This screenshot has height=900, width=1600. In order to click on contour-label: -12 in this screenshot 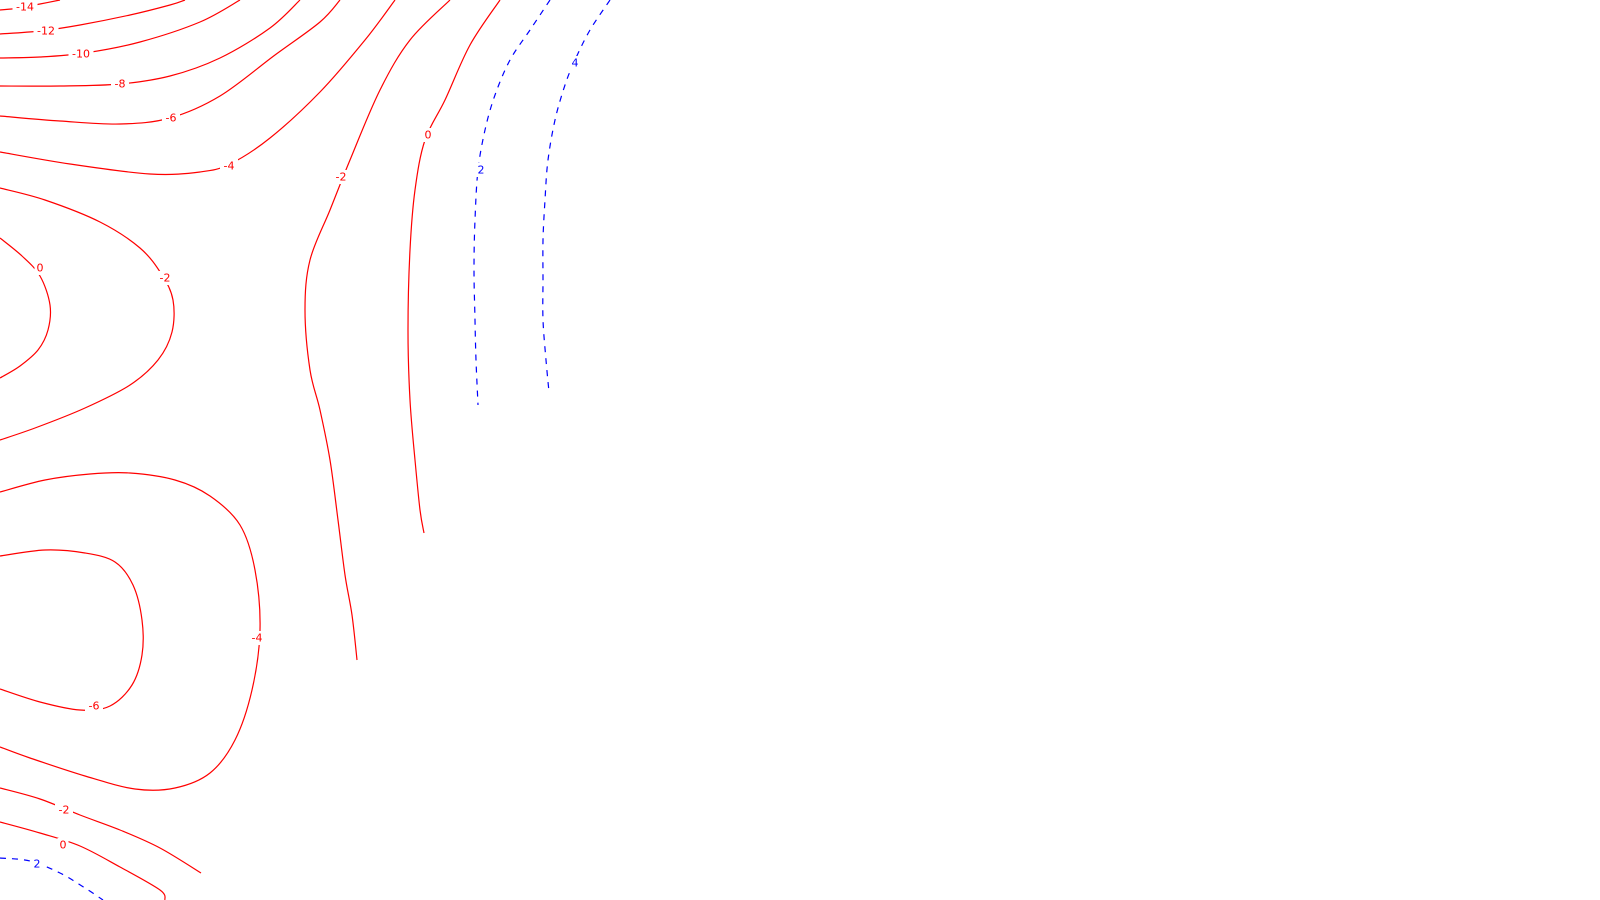, I will do `click(46, 31)`.